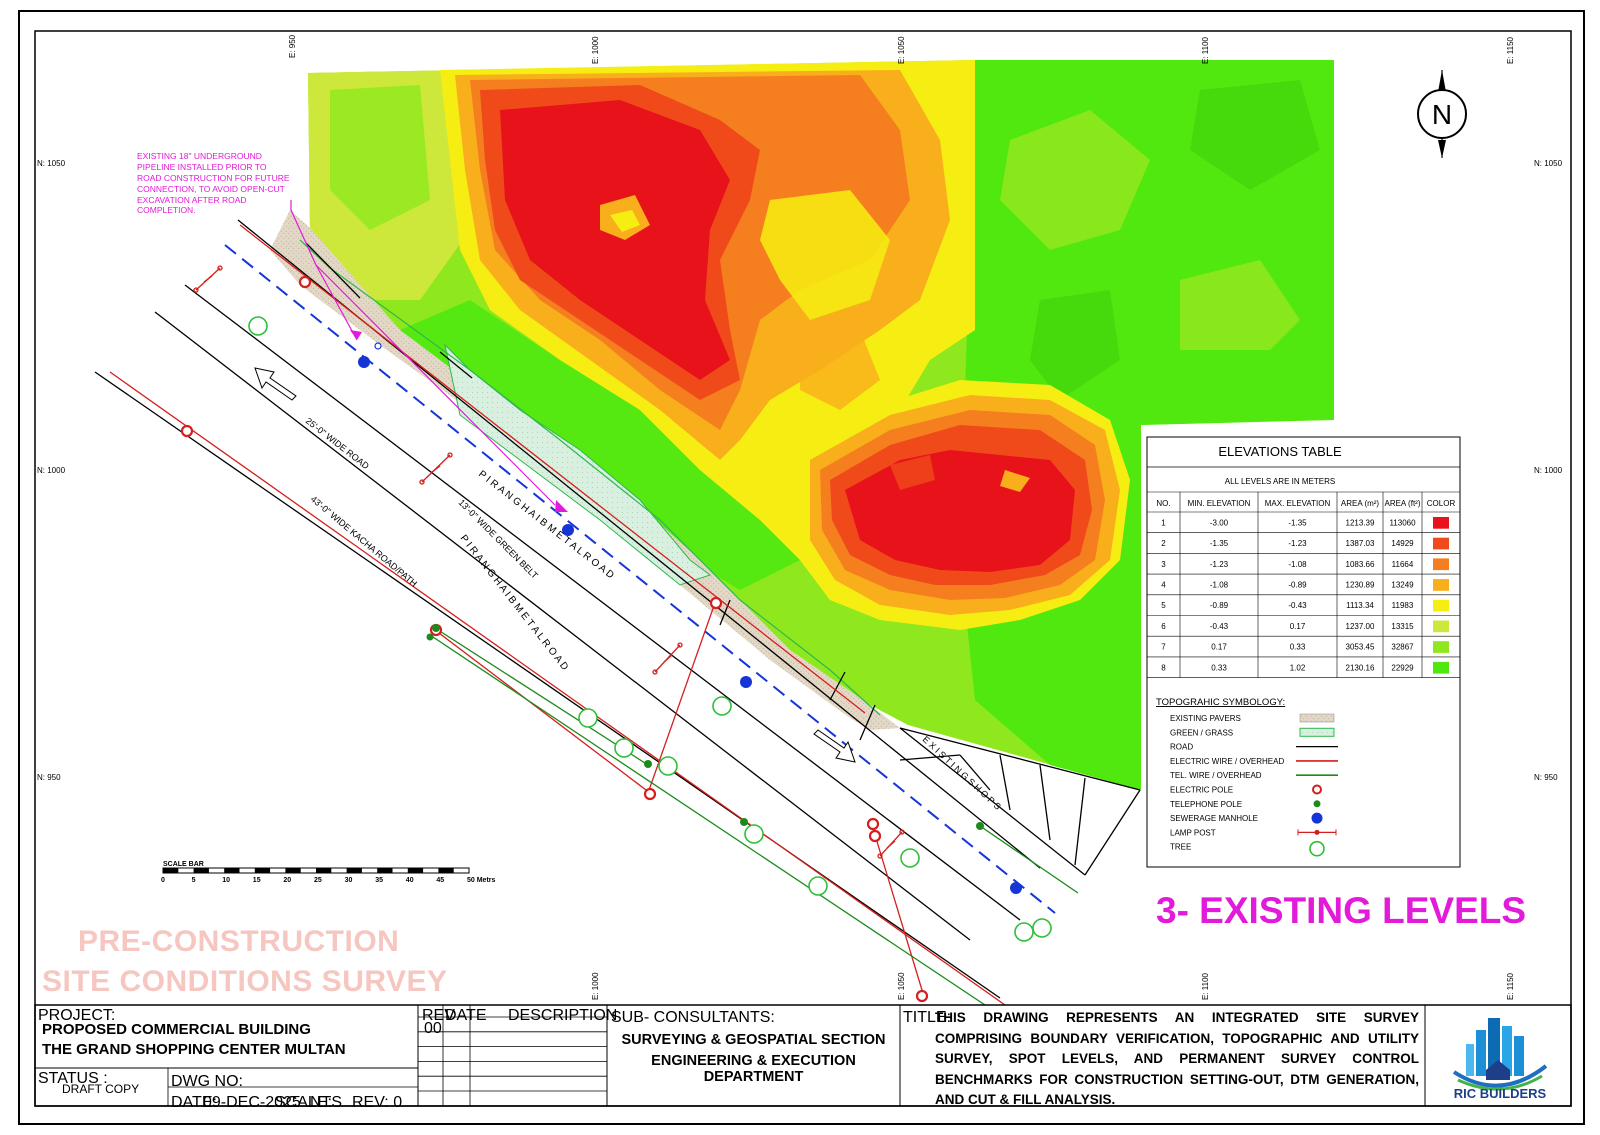 The width and height of the screenshot is (1600, 1135). Describe the element at coordinates (1546, 777) in the screenshot. I see `n-label-950-right: N: 950` at that location.